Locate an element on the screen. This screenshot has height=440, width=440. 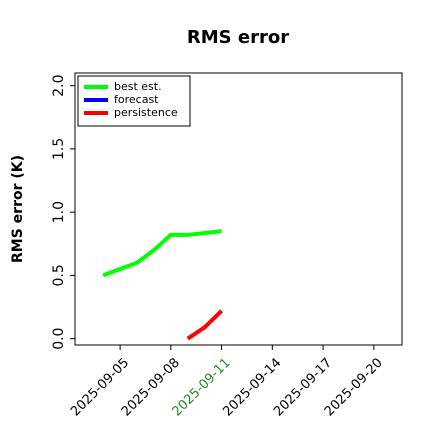
y-tick-label: 1.5 is located at coordinates (59, 149).